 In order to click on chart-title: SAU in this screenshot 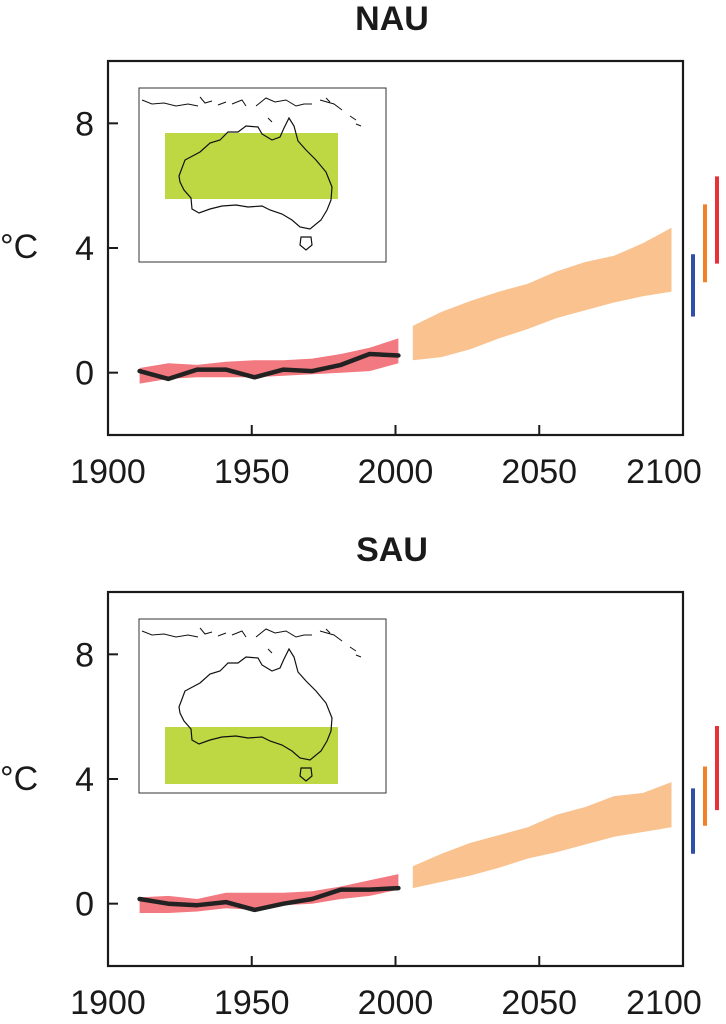, I will do `click(392, 550)`.